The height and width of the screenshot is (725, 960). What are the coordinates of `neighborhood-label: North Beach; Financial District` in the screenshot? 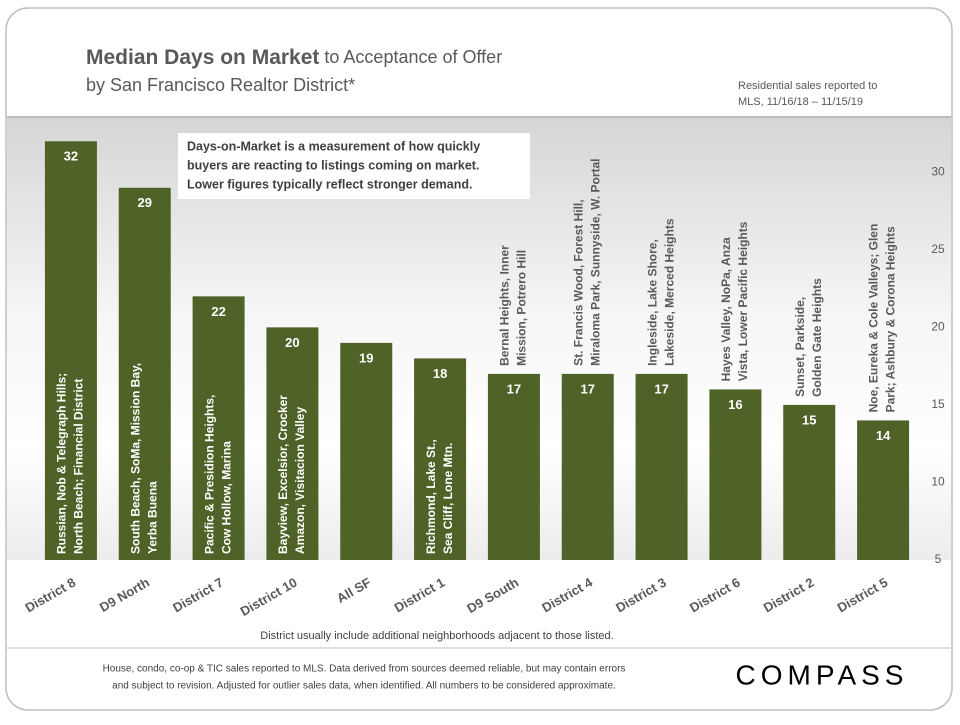 It's located at (79, 466).